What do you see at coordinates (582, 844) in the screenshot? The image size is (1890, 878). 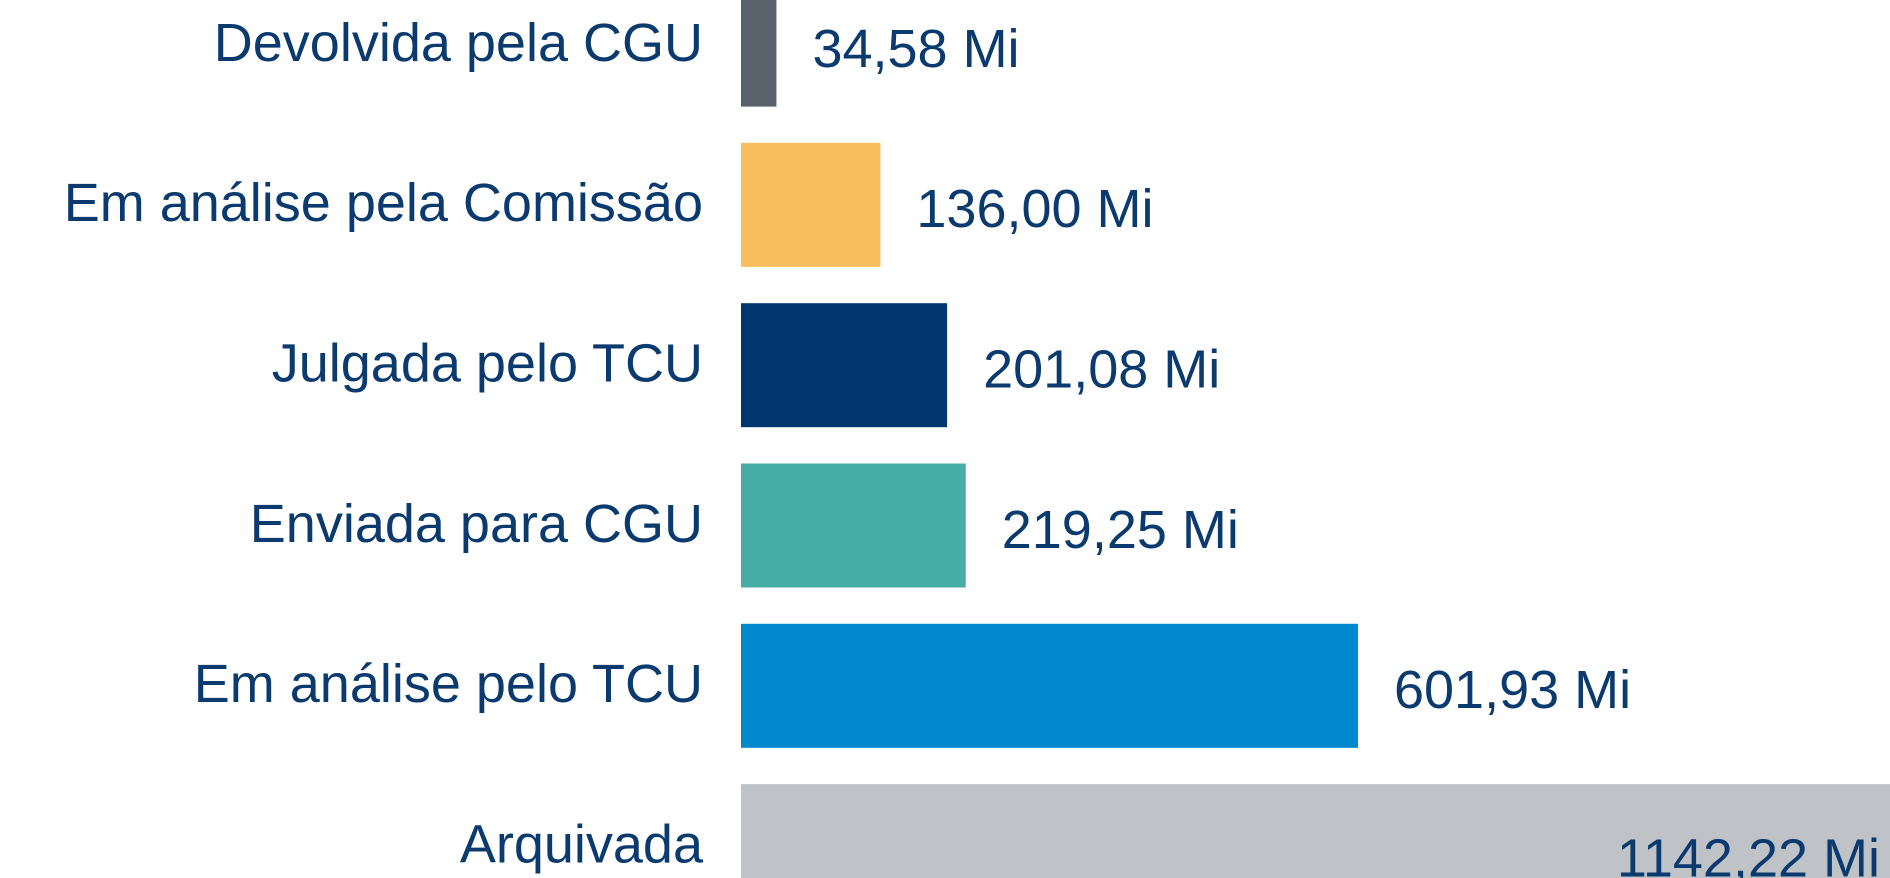 I see `category-label: Arquivada` at bounding box center [582, 844].